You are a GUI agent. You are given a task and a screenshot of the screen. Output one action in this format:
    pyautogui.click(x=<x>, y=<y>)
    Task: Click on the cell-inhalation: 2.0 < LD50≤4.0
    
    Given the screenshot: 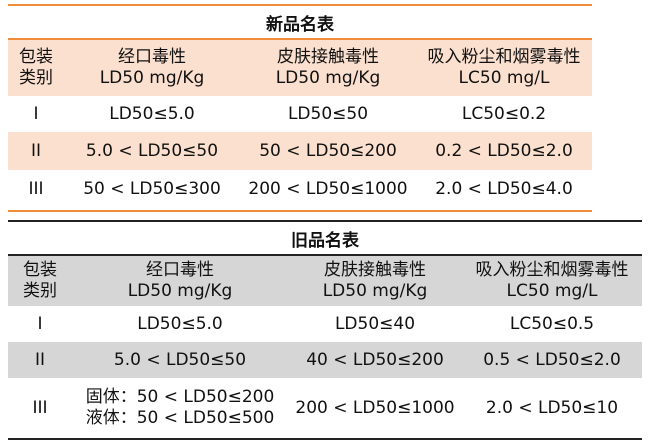 What is the action you would take?
    pyautogui.click(x=504, y=188)
    